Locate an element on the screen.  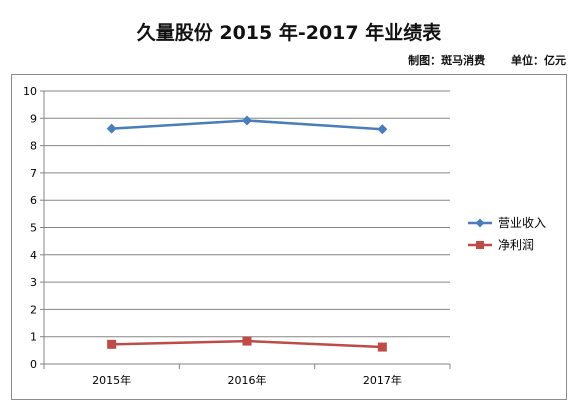
unit-label: 单位：亿元 is located at coordinates (538, 60).